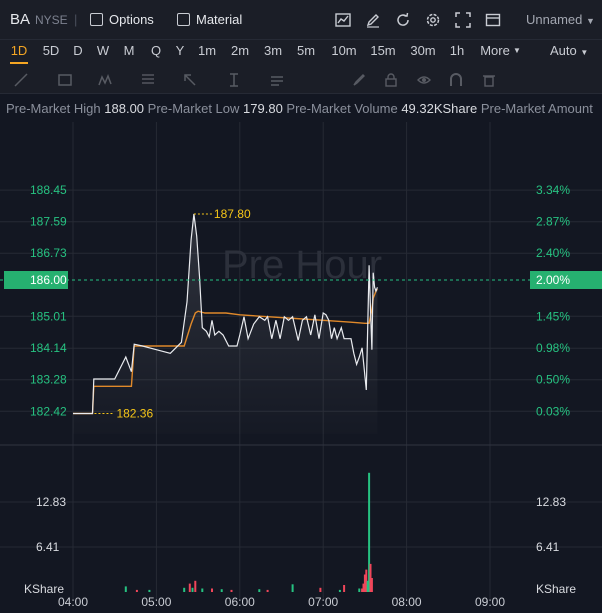  I want to click on window-icon, so click(493, 20).